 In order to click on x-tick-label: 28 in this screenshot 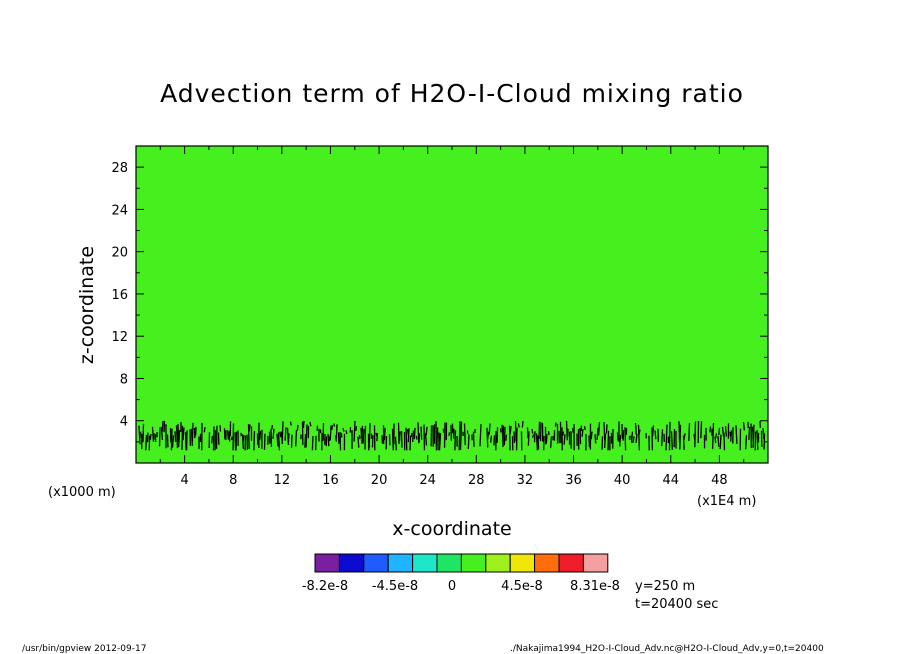, I will do `click(476, 480)`.